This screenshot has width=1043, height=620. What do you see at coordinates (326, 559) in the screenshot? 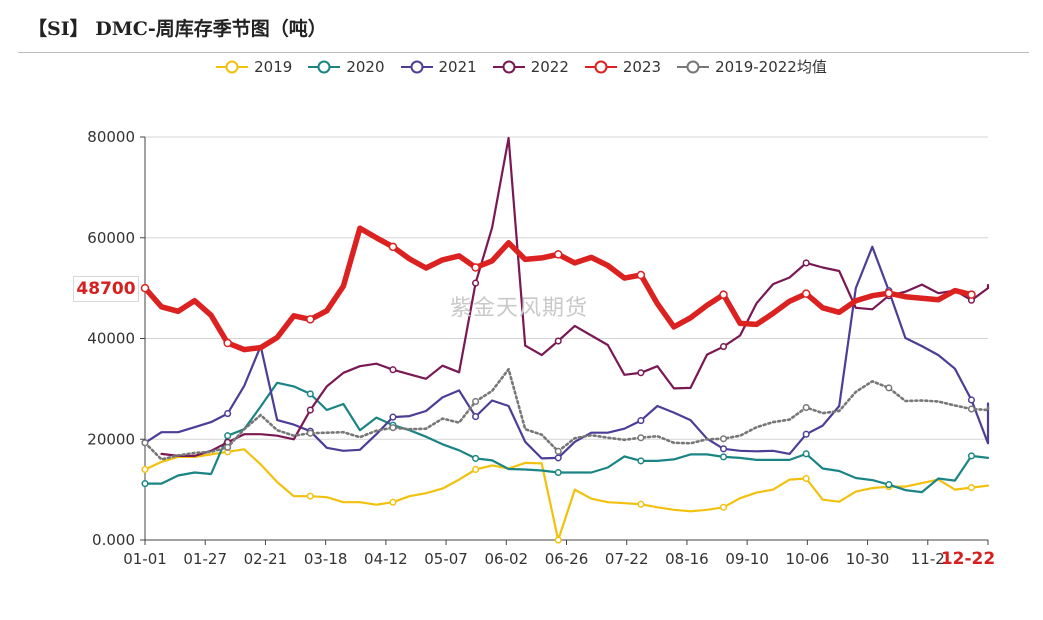
I see `x-tick-label: 03-18` at bounding box center [326, 559].